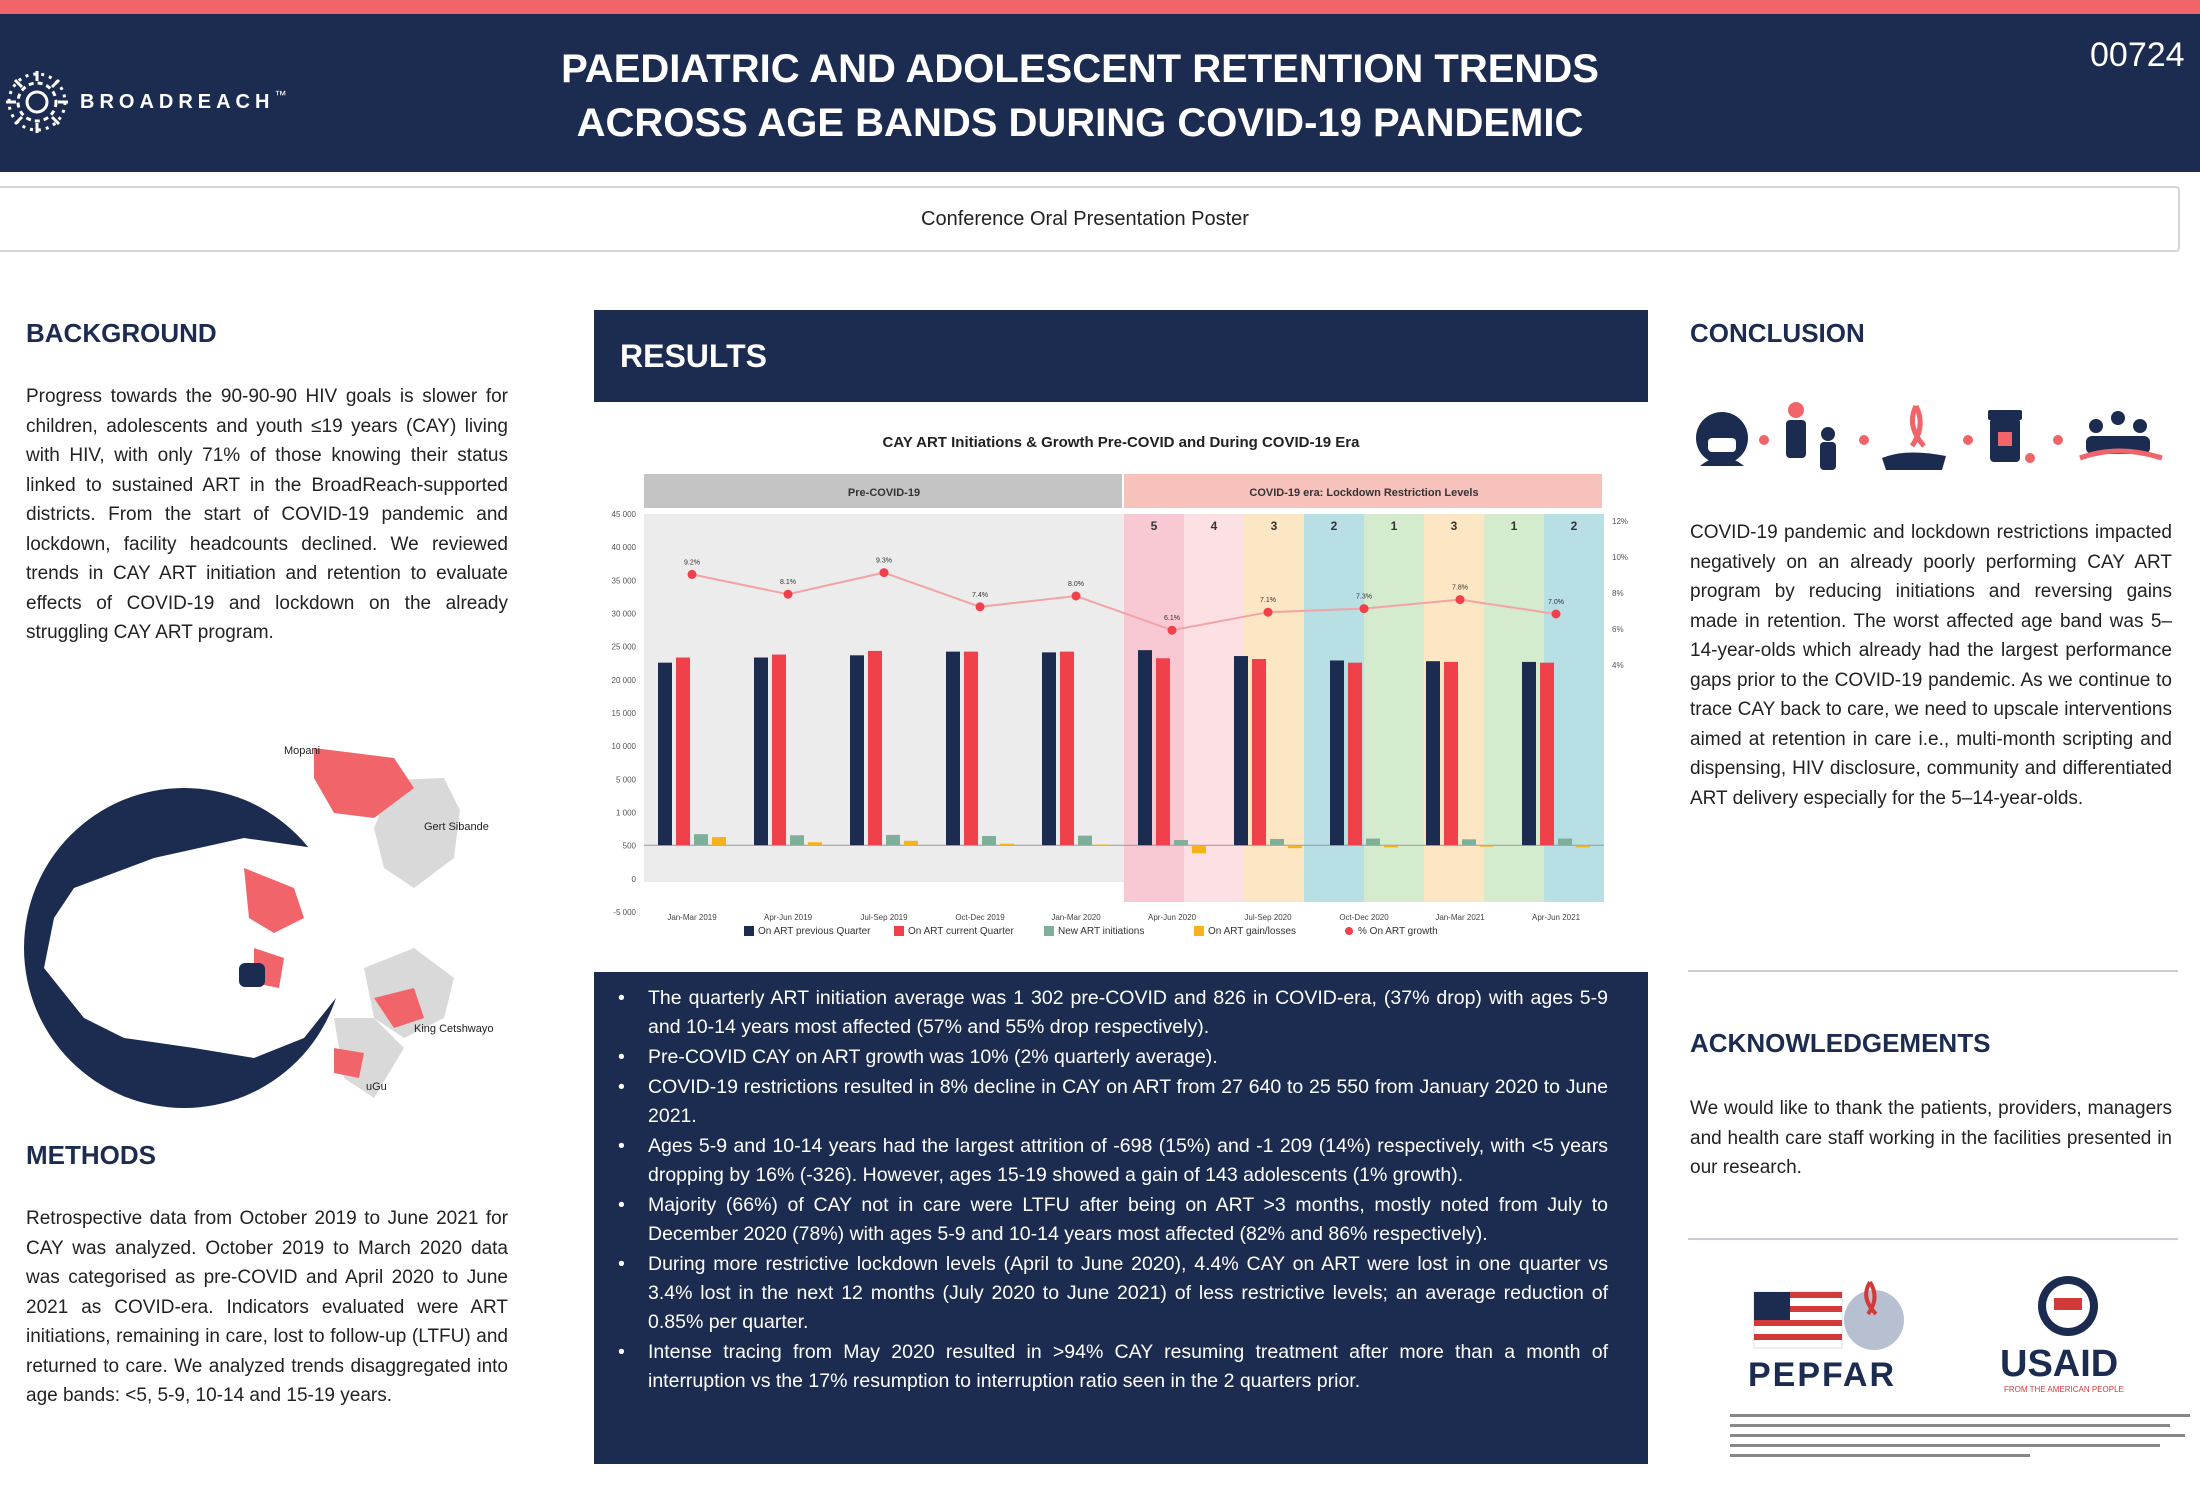 This screenshot has height=1500, width=2200. Describe the element at coordinates (454, 1029) in the screenshot. I see `map-label-king-cetshwayo: King Cetshwayo` at that location.